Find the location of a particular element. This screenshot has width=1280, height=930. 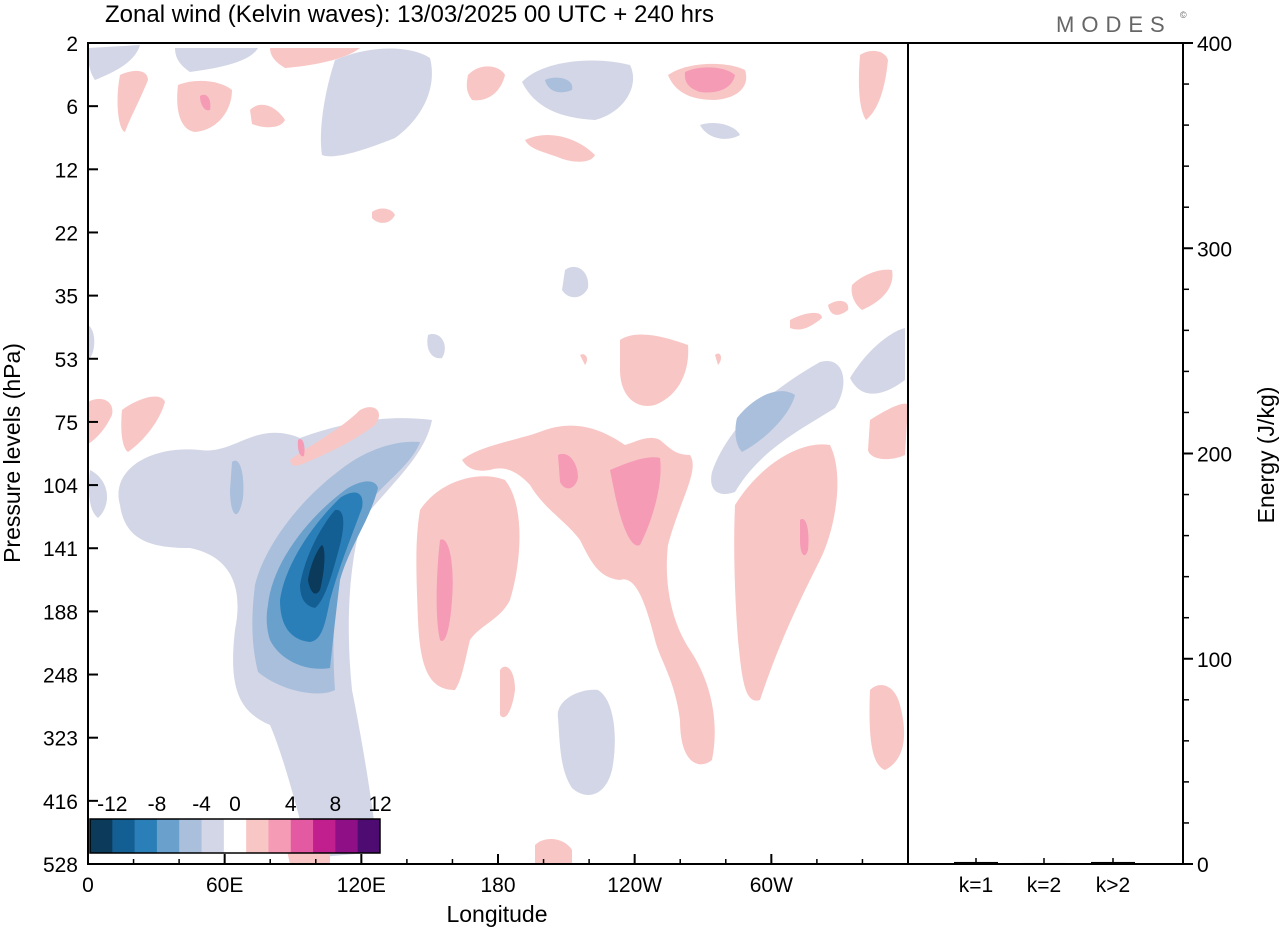

energy-axis: 0 100 200 300 400 is located at coordinates (1207, 455).